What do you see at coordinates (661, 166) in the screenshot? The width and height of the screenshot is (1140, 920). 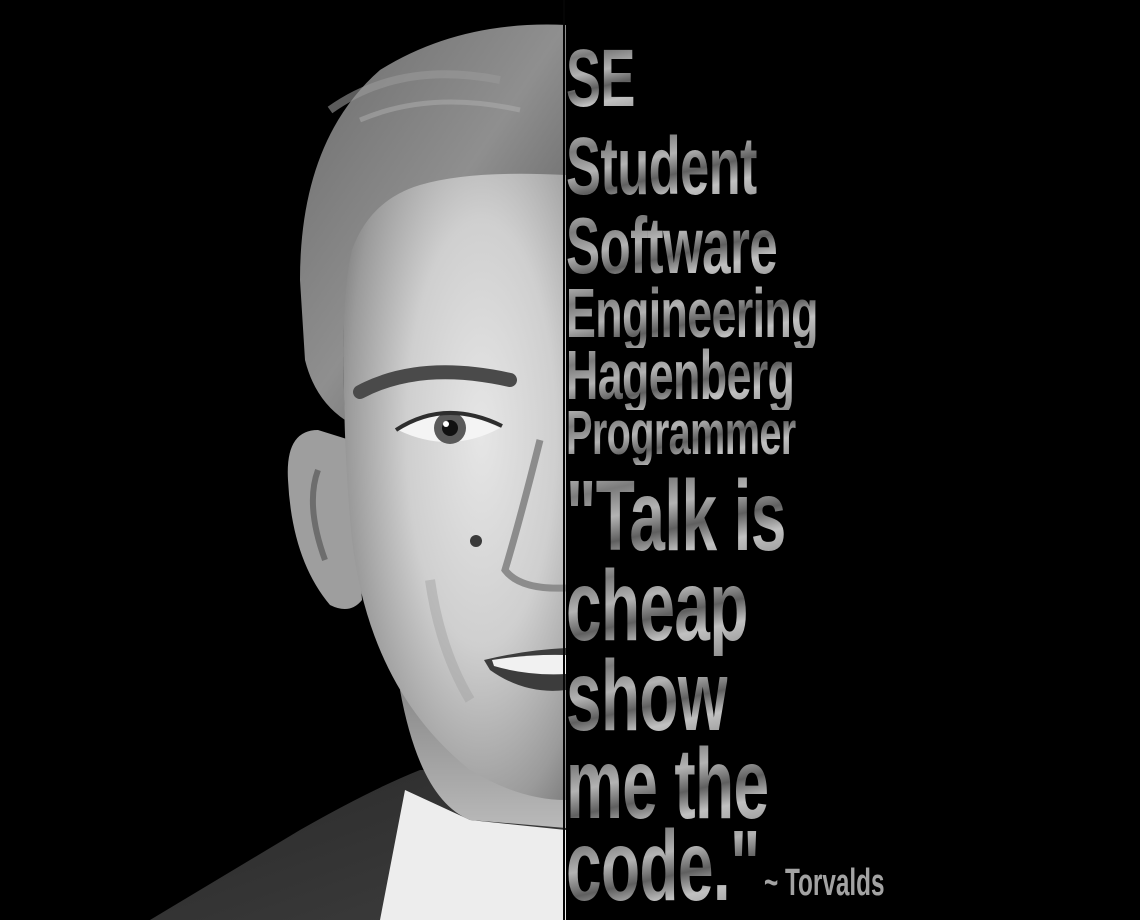 I see `word-student: Student` at bounding box center [661, 166].